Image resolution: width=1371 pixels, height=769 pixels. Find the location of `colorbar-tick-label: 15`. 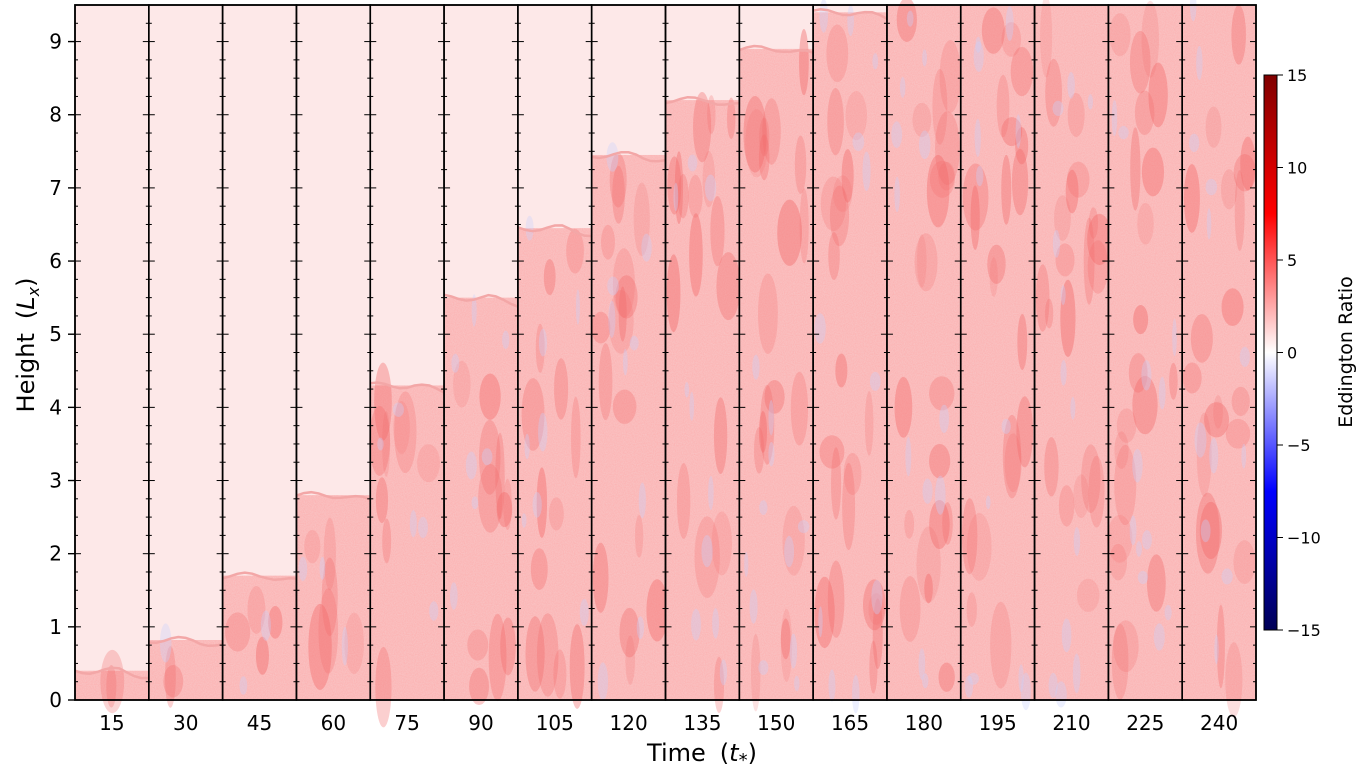

colorbar-tick-label: 15 is located at coordinates (1297, 75).